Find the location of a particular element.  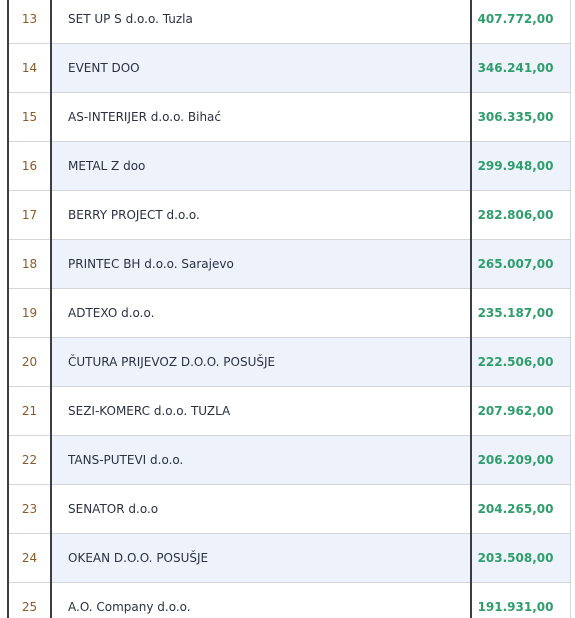

rank-cell: 20 is located at coordinates (29, 362).